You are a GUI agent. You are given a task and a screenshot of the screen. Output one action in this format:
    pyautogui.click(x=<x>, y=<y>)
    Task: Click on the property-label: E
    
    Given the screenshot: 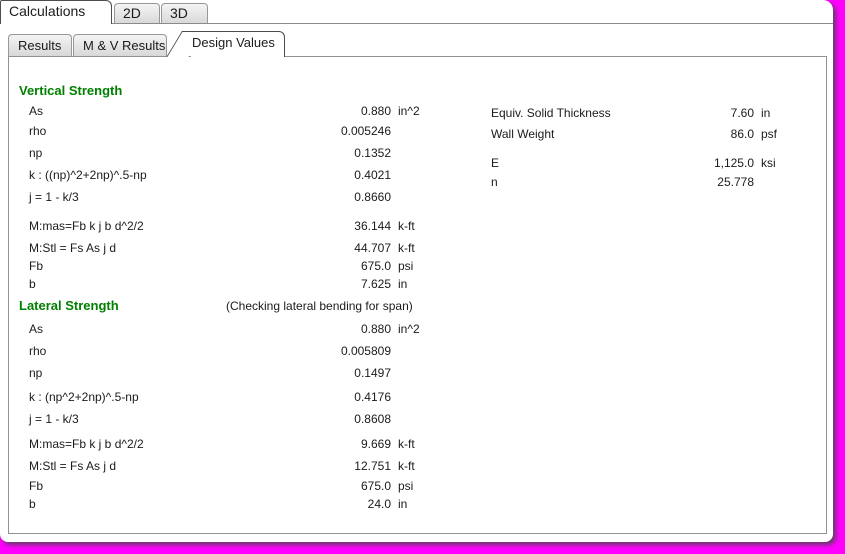 What is the action you would take?
    pyautogui.click(x=495, y=163)
    